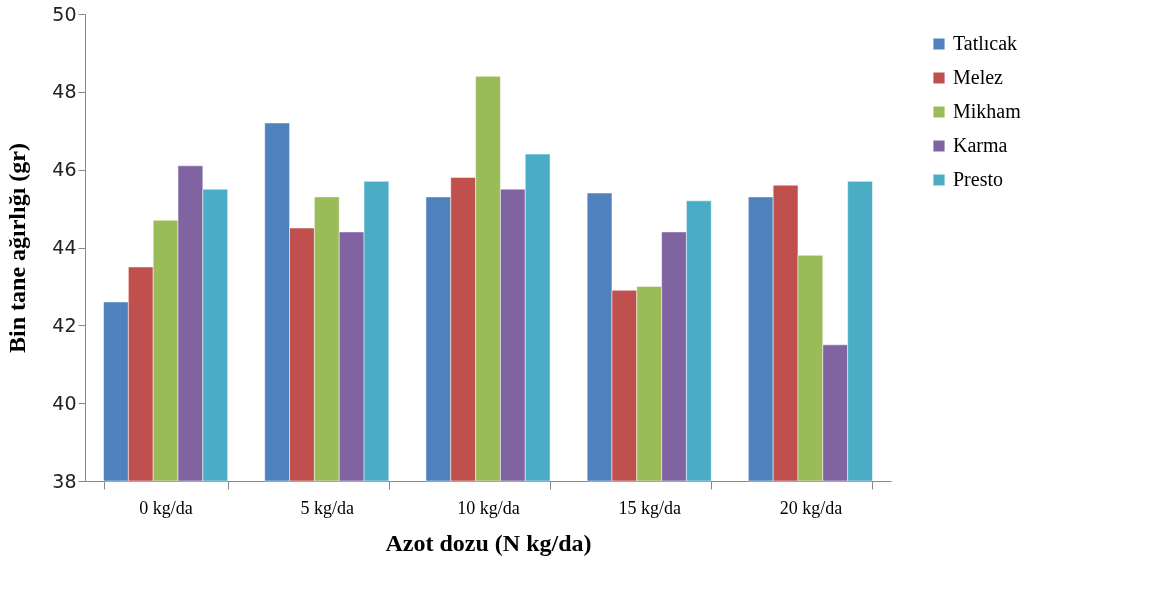 Image resolution: width=1176 pixels, height=608 pixels. Describe the element at coordinates (980, 145) in the screenshot. I see `legend-label: Karma` at that location.